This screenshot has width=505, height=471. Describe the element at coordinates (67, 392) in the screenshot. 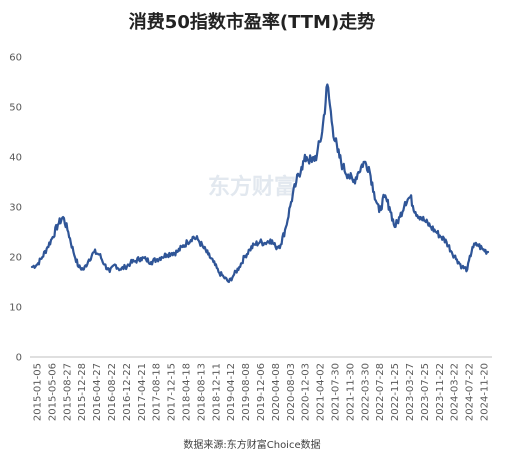

I see `x-tick-label: 2015-08-27` at that location.